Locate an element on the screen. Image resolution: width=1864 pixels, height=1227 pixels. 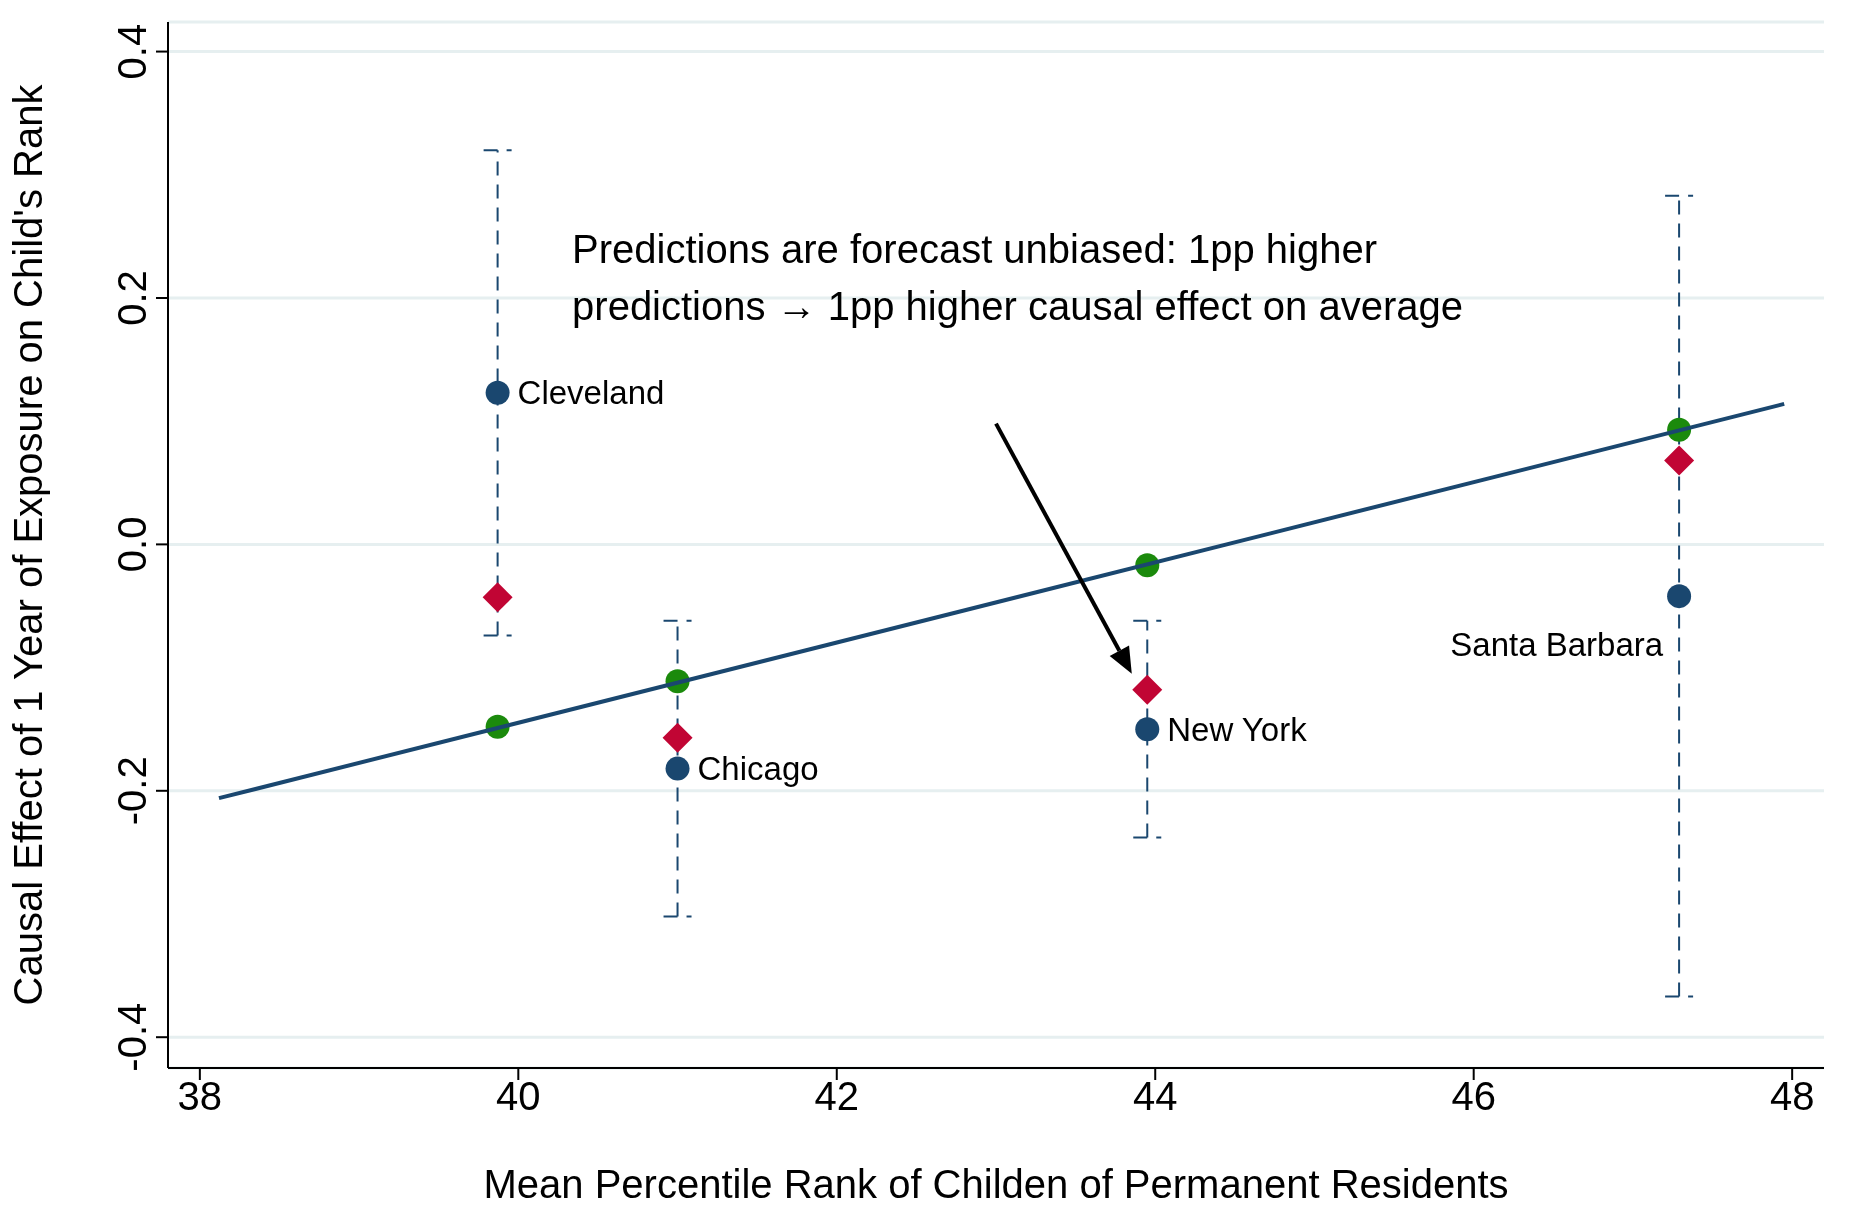
y-tick-label: 0.0 is located at coordinates (132, 544).